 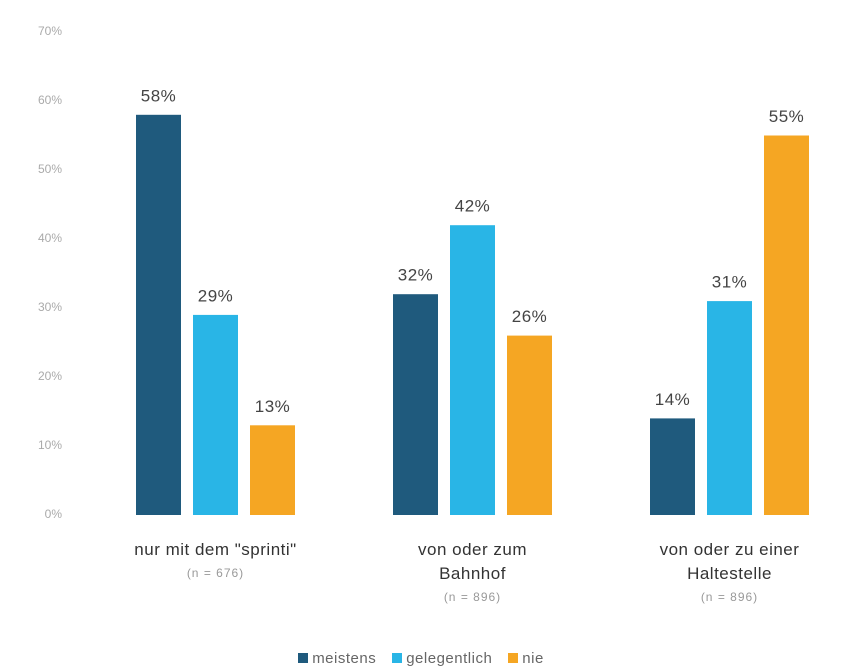 I want to click on y-tick-label: 30%, so click(x=50, y=307).